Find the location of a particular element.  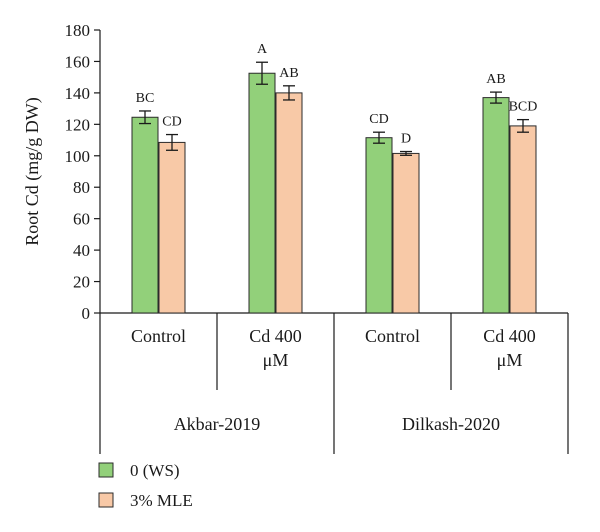

legend-label: 3% MLE is located at coordinates (161, 500).